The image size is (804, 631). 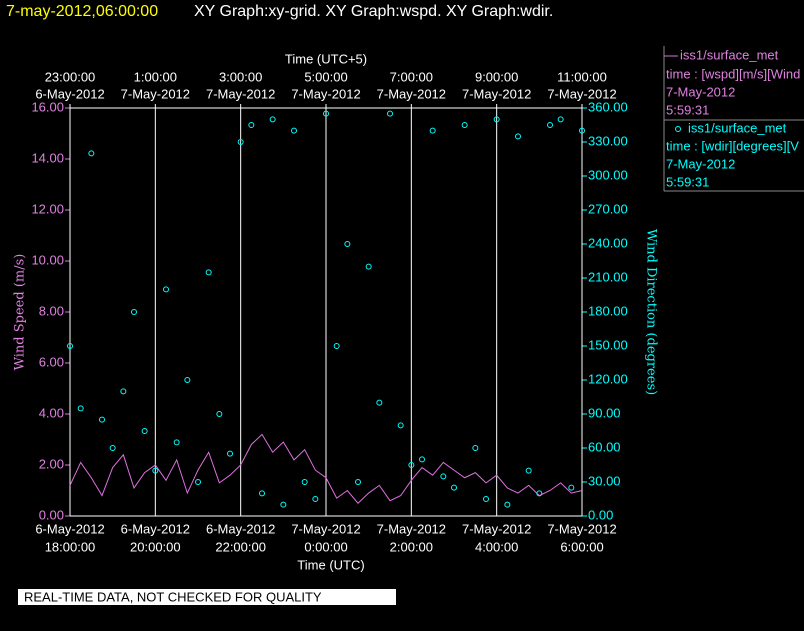 I want to click on y2-tick-label: 90.00, so click(x=604, y=412).